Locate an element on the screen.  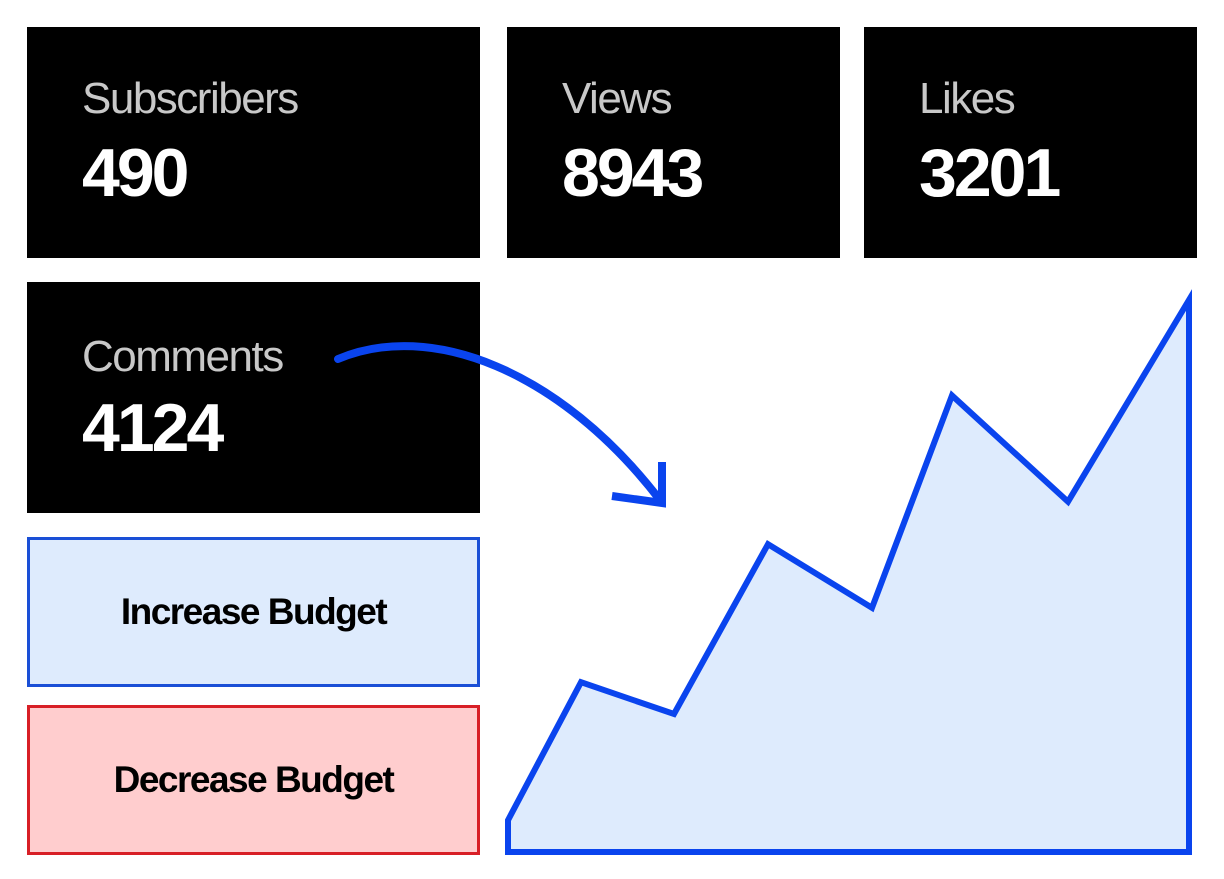
decrease-budget-label: Decrease Budget is located at coordinates (254, 779).